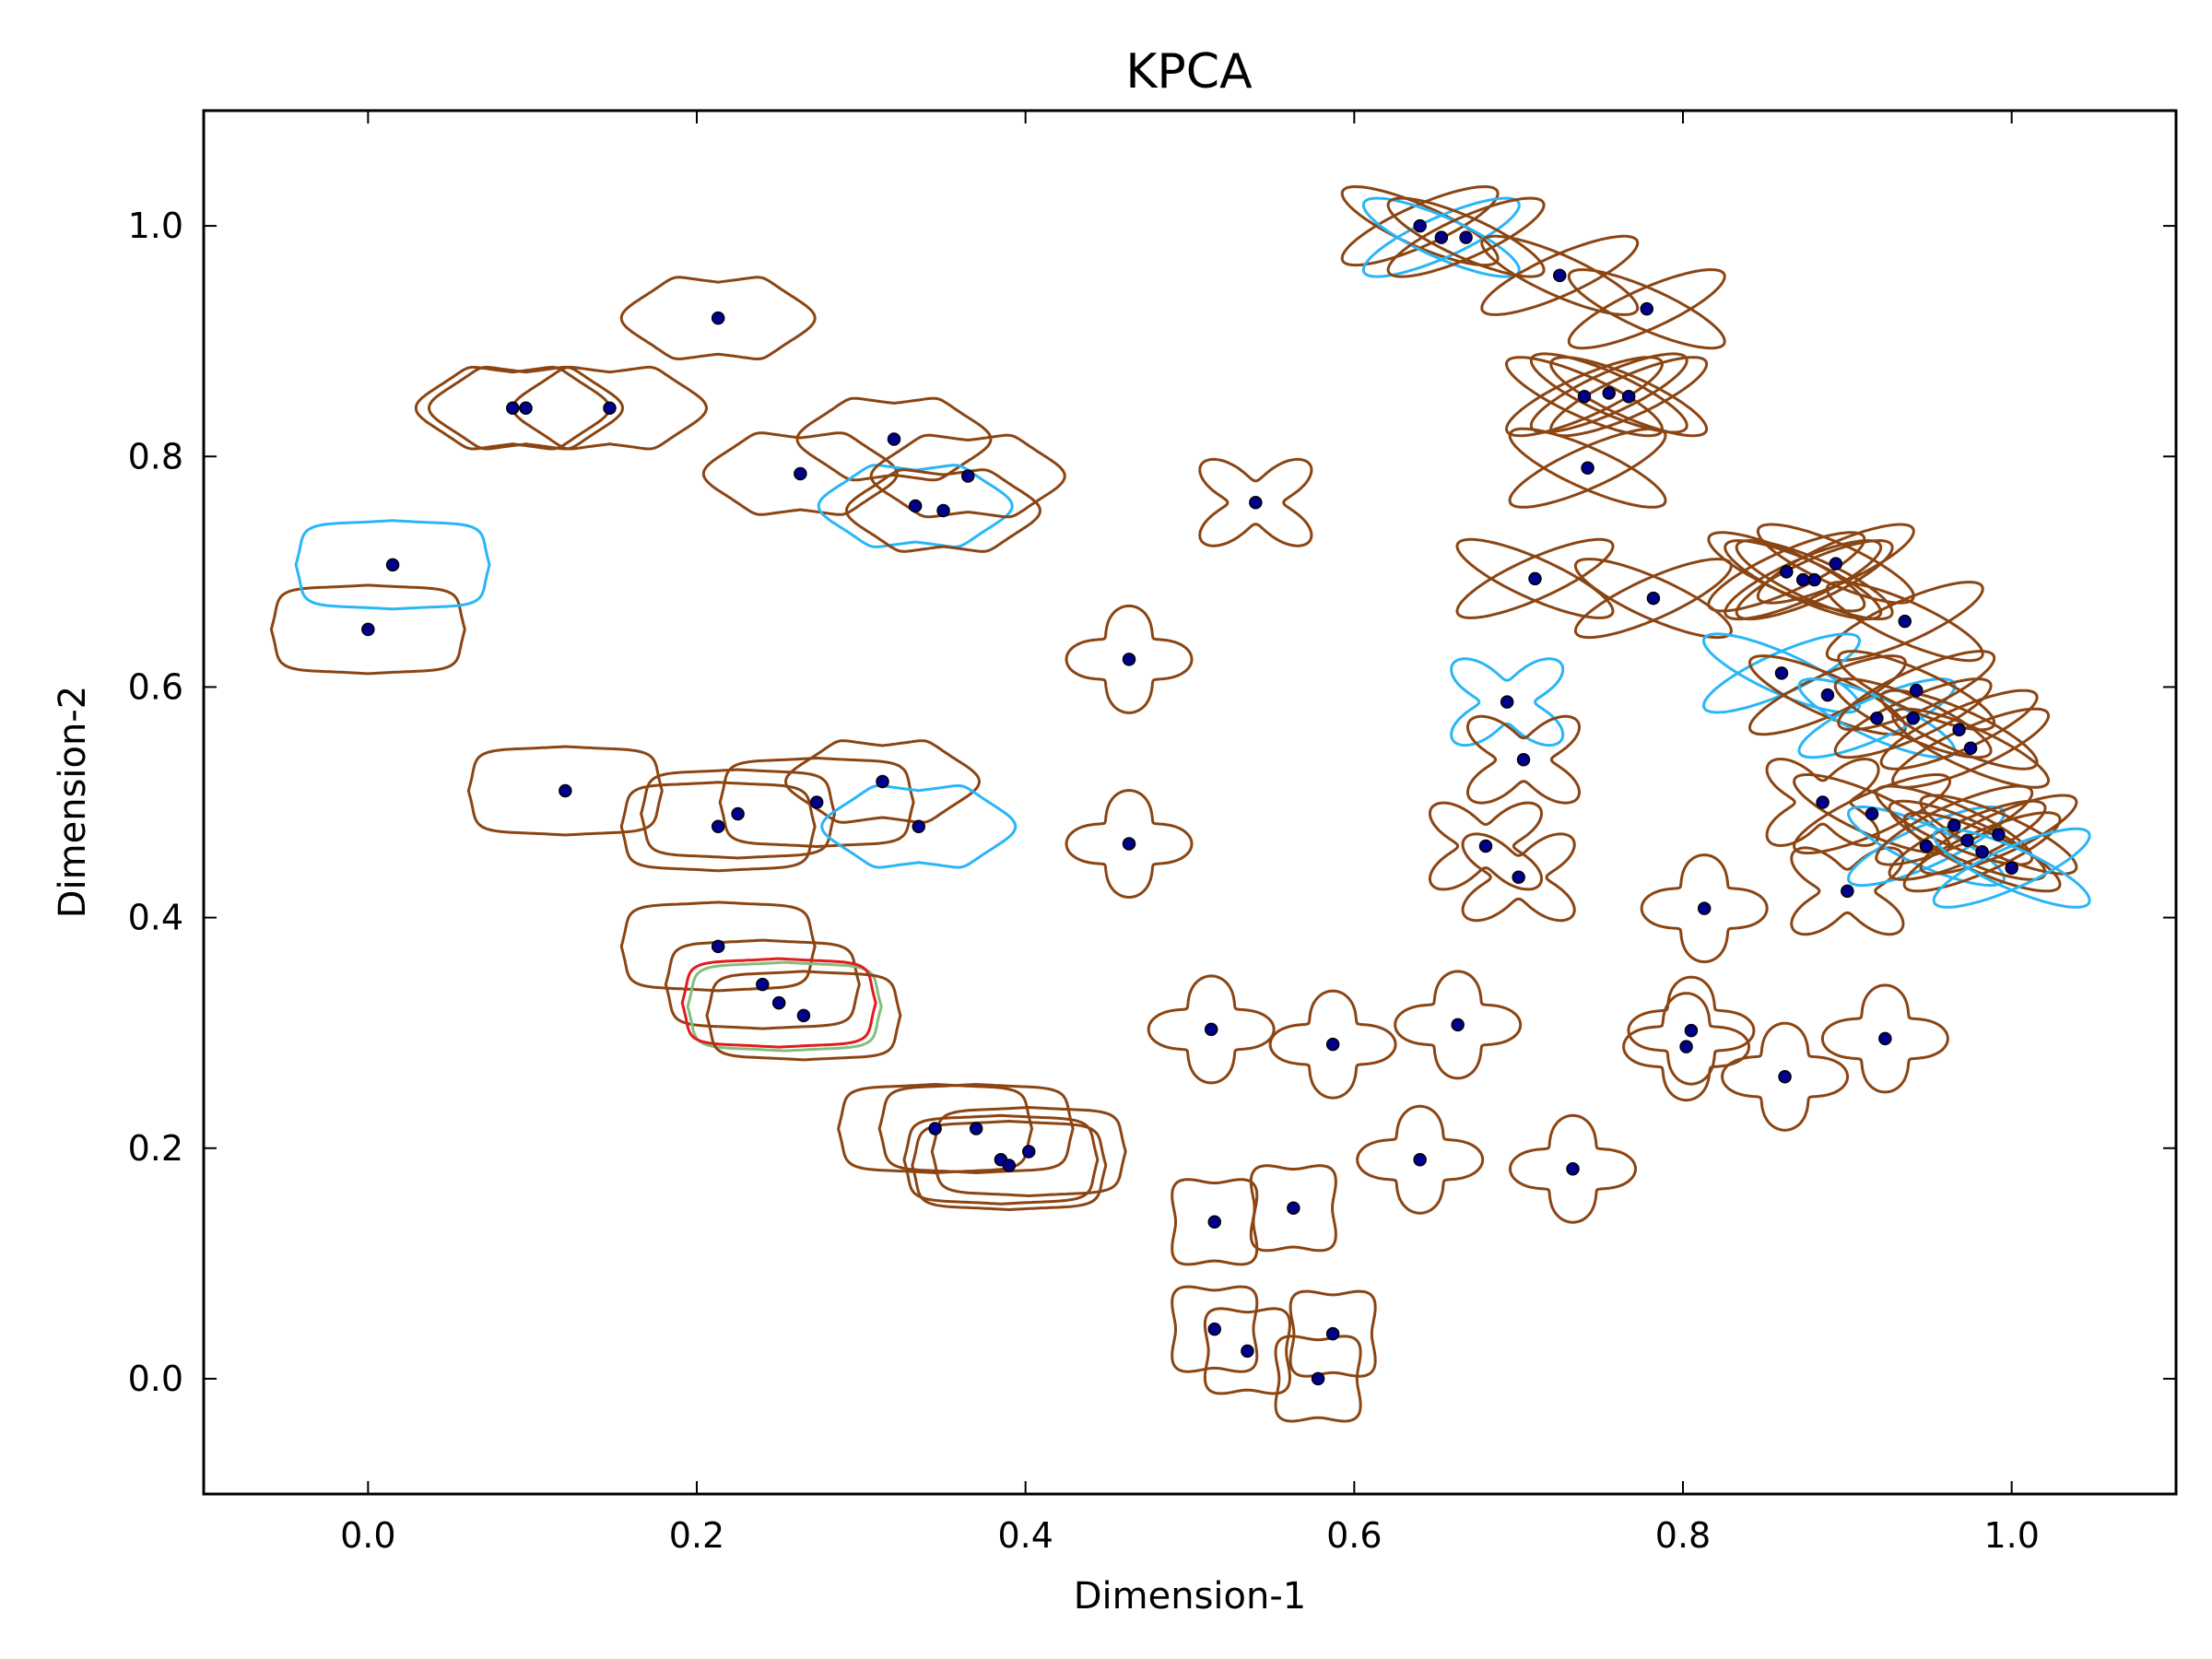 This screenshot has height=1659, width=2212. I want to click on x-tick-label: 0.4, so click(1025, 1535).